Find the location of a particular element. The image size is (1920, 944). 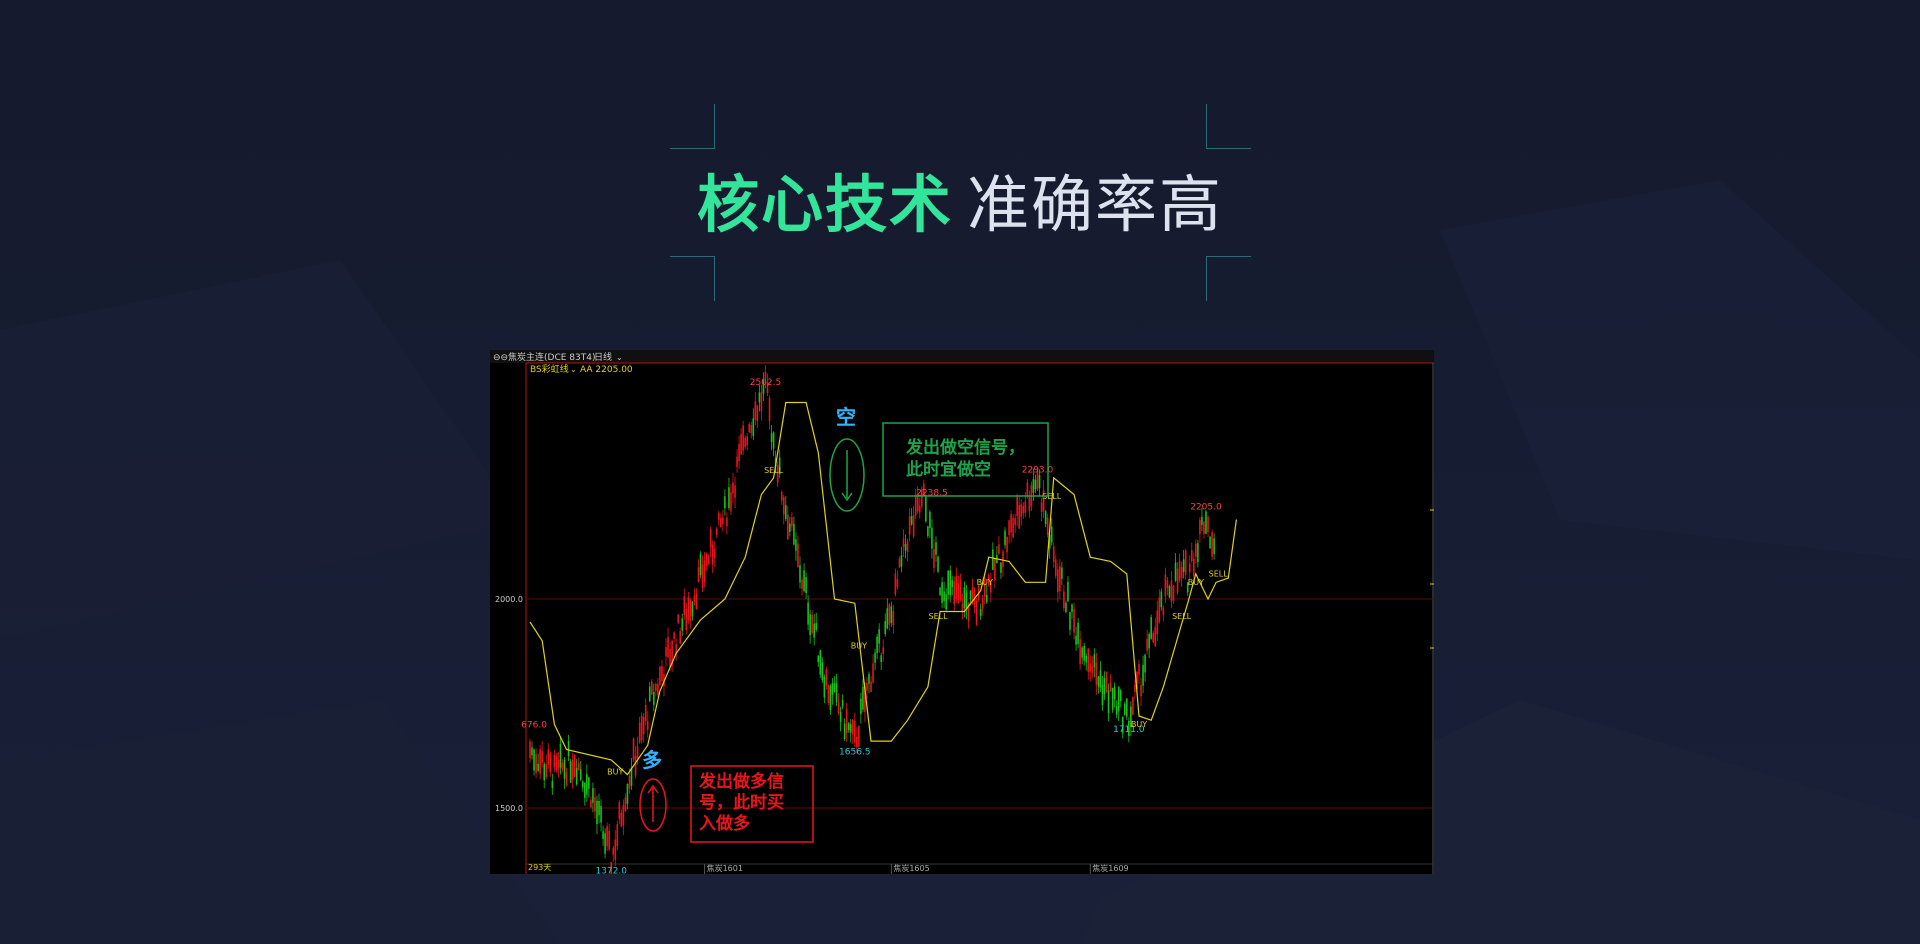

price-label: 2502.5 is located at coordinates (766, 383).